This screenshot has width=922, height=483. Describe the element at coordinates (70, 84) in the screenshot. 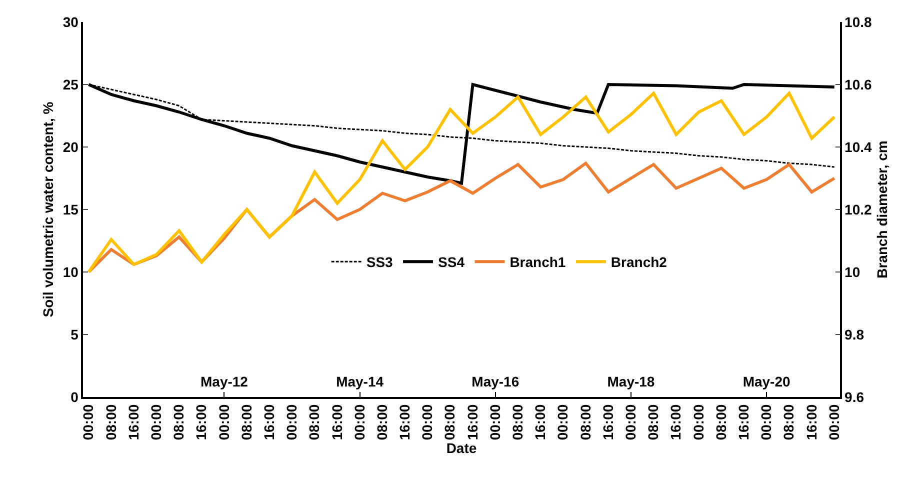

I see `y-tick-label: 25` at that location.